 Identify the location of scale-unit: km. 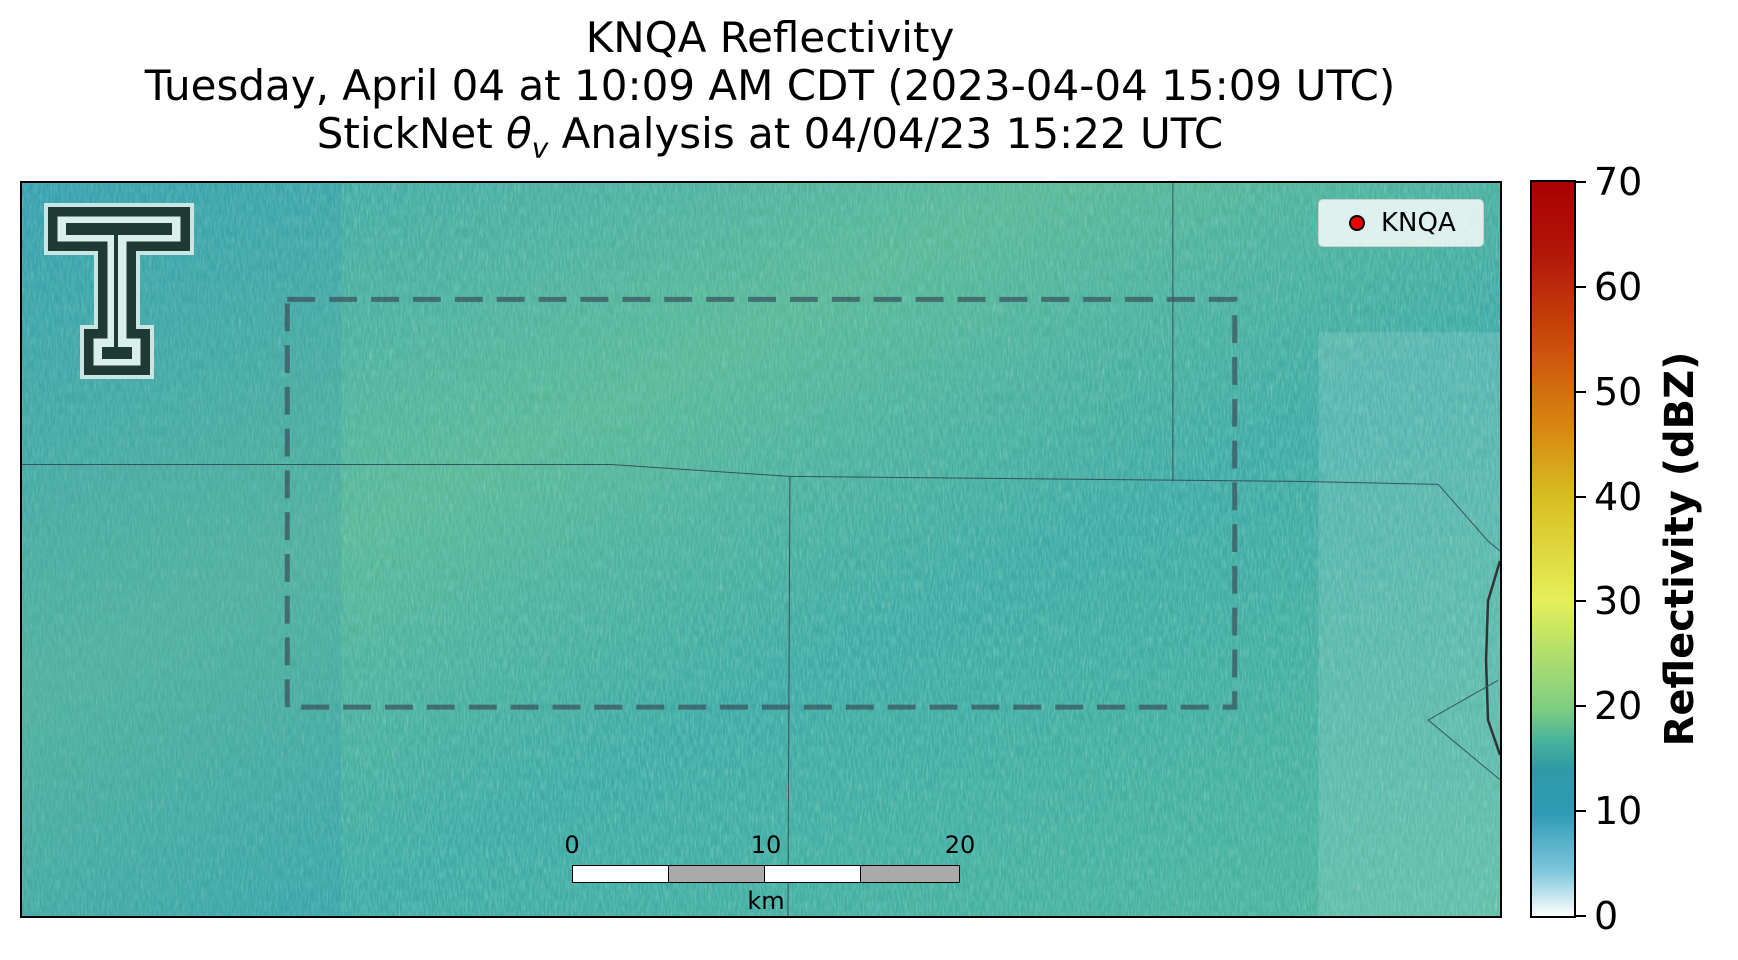
(766, 901).